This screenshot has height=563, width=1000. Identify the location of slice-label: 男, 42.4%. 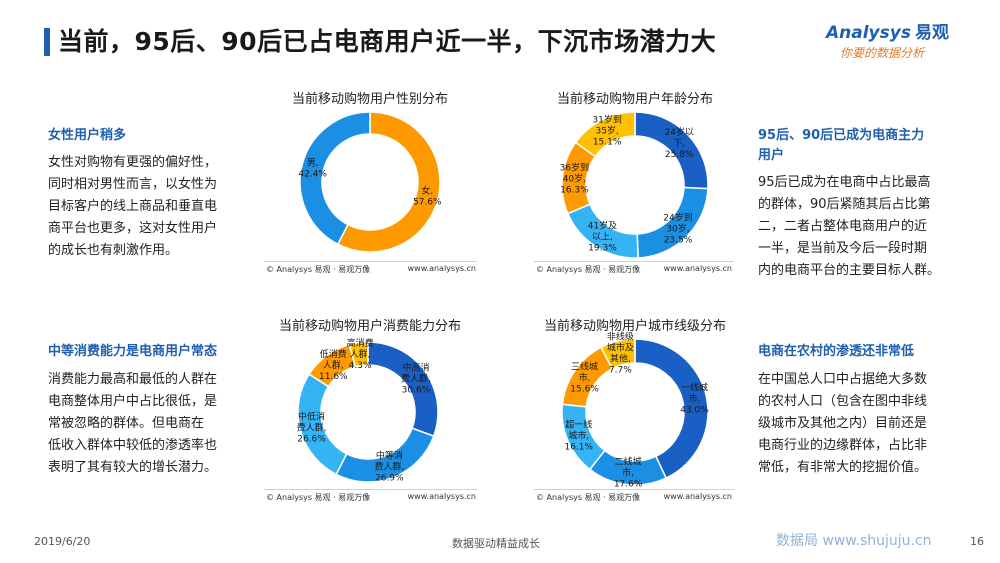
(312, 169).